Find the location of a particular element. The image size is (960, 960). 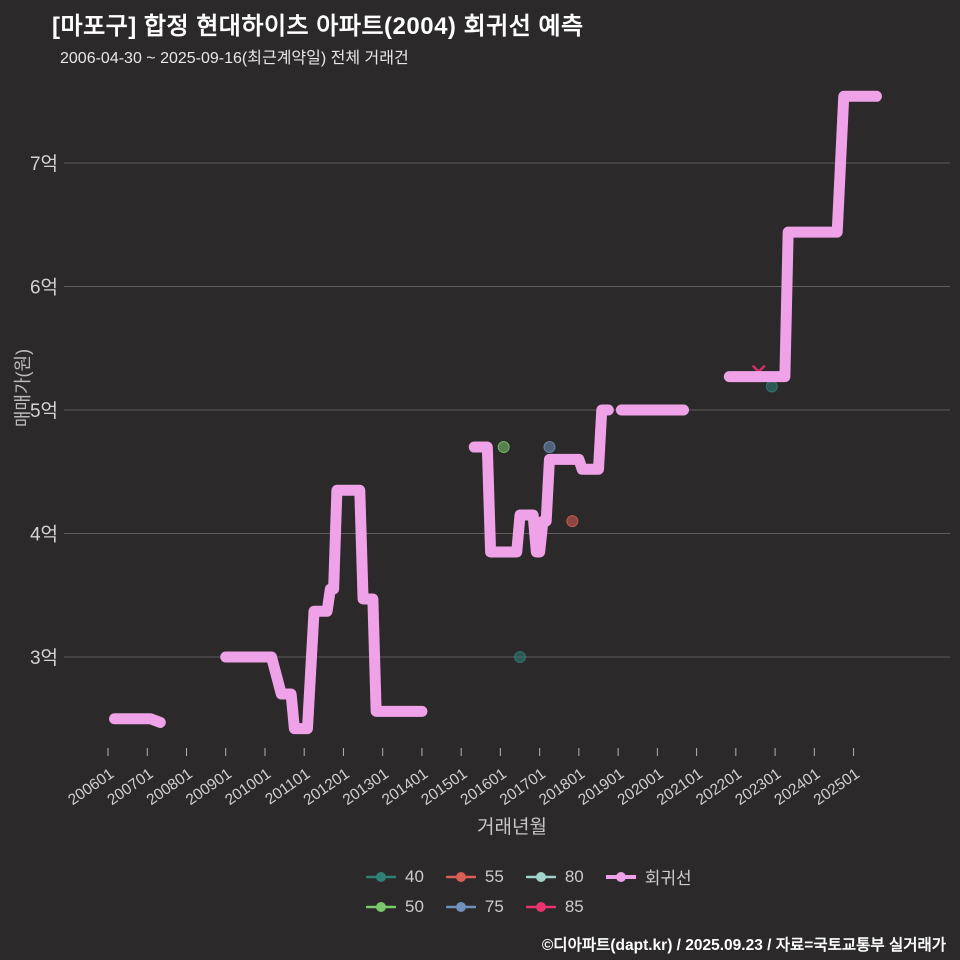

legend-marker-회귀선 is located at coordinates (620, 876).